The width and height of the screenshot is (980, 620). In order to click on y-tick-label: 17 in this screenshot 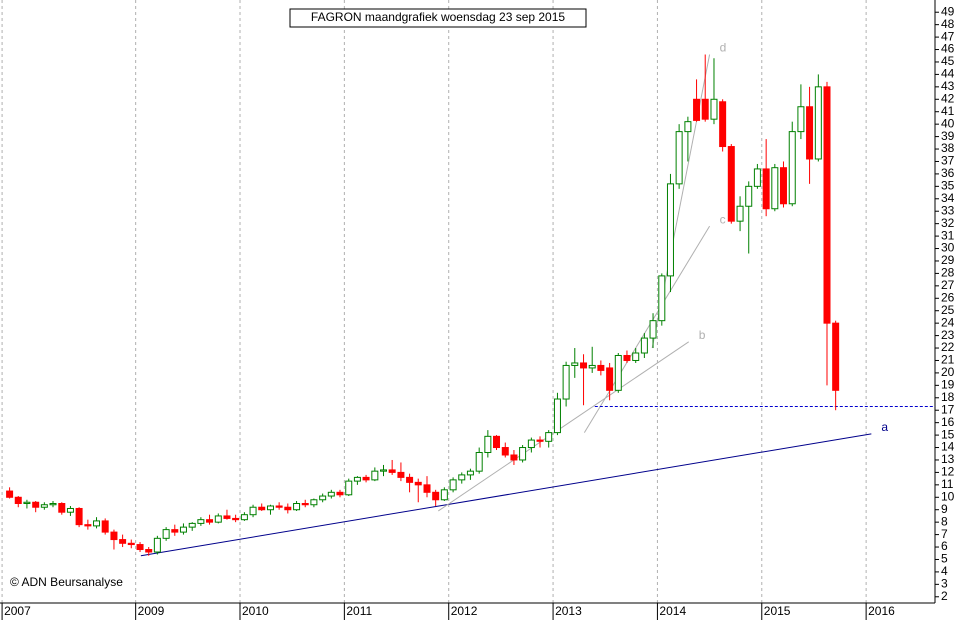, I will do `click(948, 409)`.